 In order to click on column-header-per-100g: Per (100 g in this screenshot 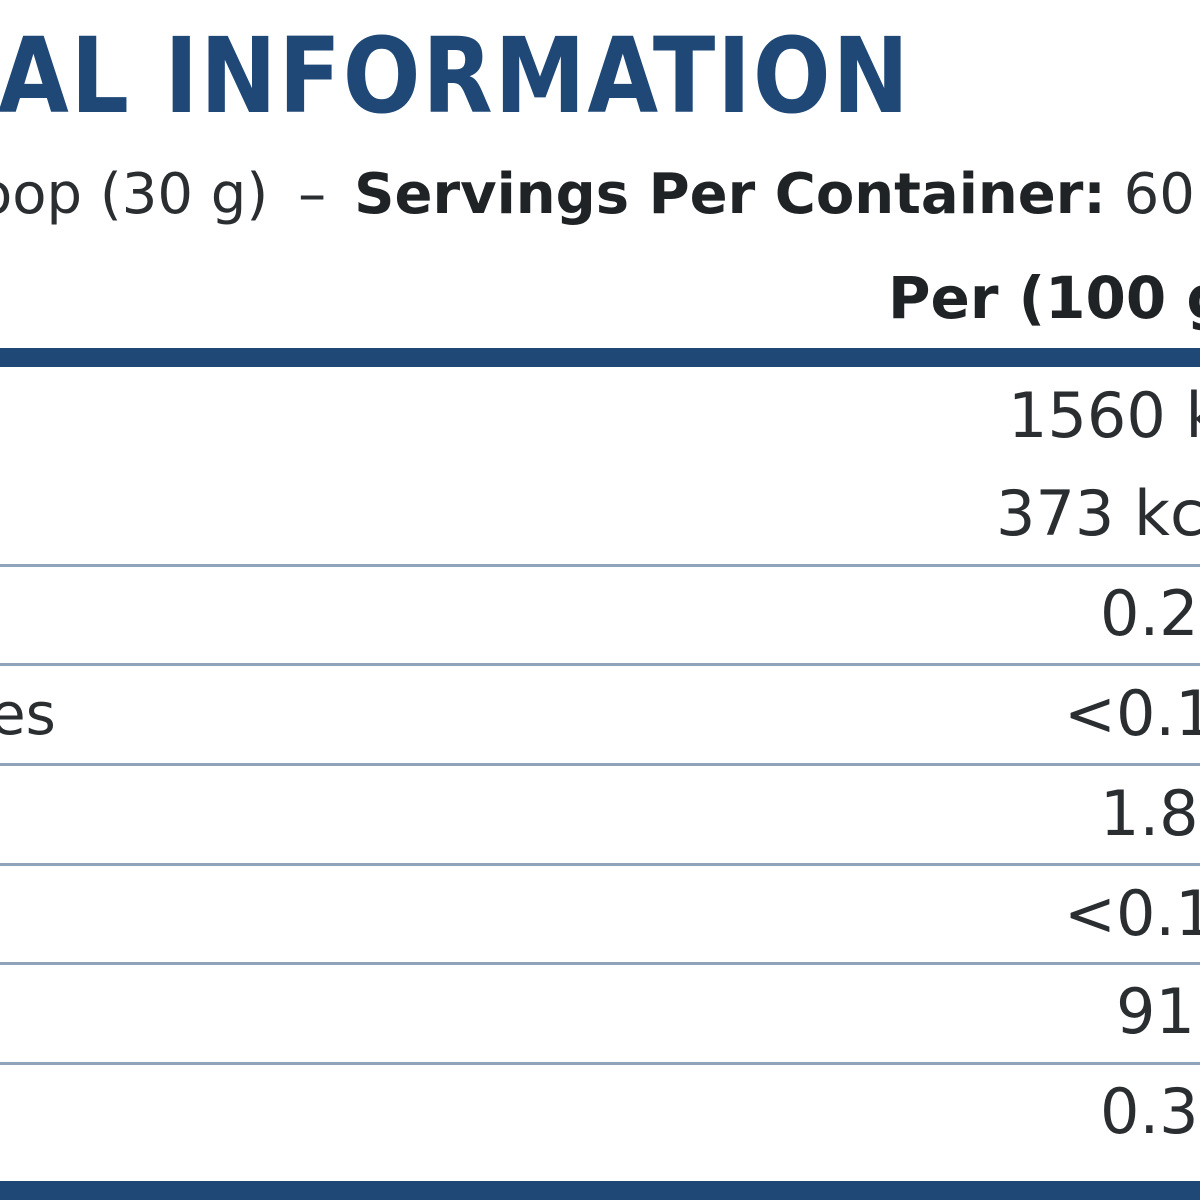, I will do `click(1044, 298)`.